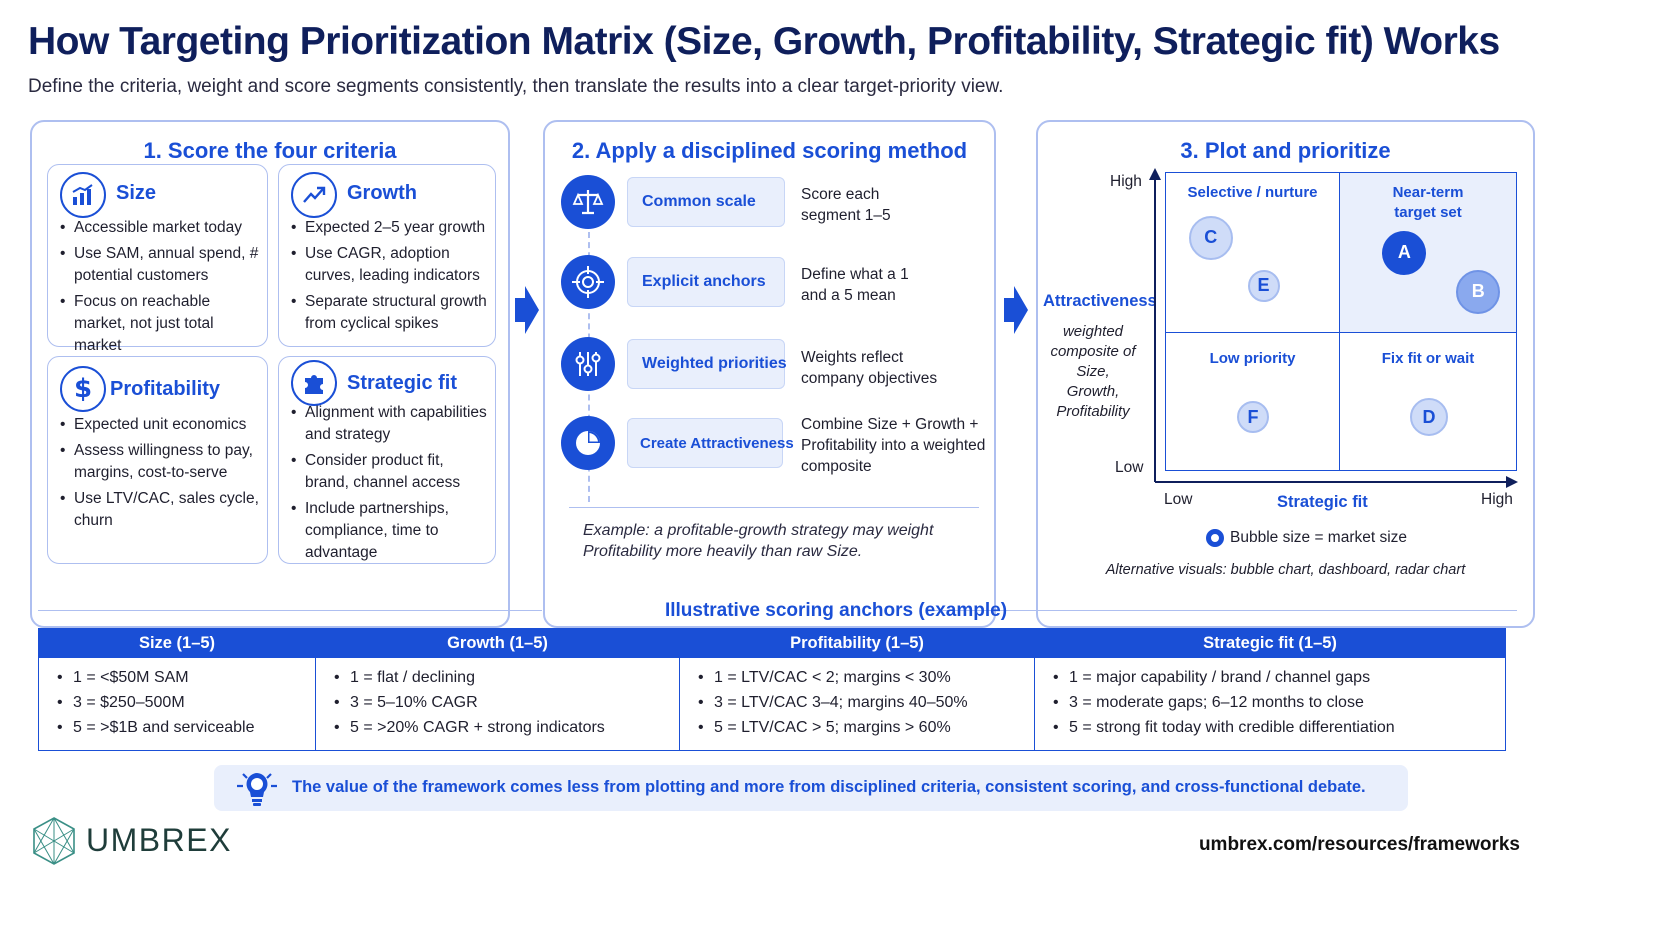  What do you see at coordinates (1215, 538) in the screenshot?
I see `bubble-legend-icon` at bounding box center [1215, 538].